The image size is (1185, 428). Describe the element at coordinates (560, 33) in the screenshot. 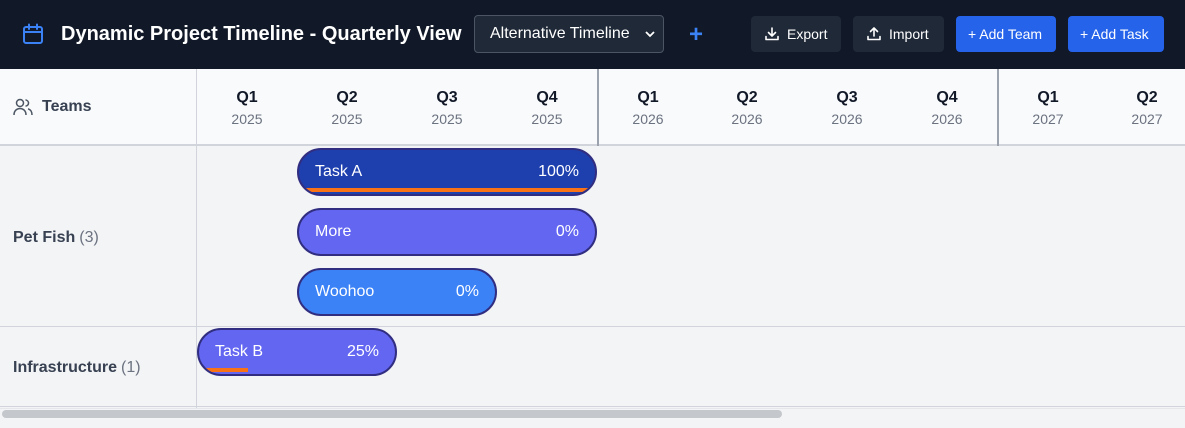

I see `timeline-select-value: Alternative Timeline` at that location.